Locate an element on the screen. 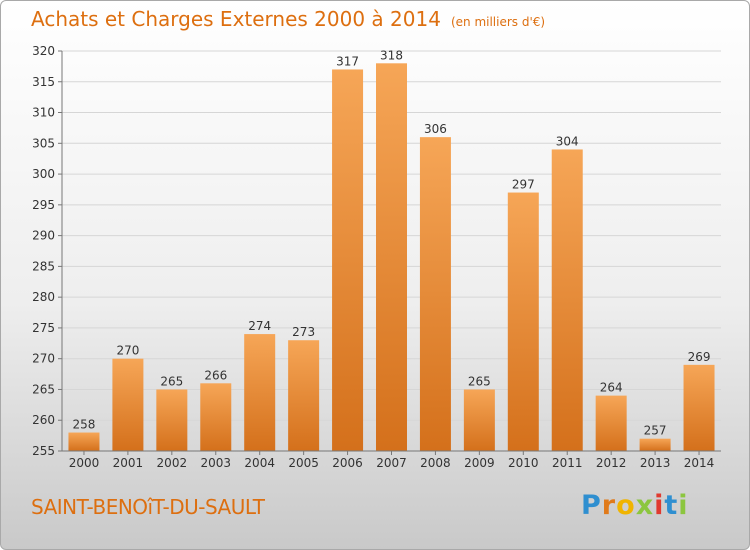 The image size is (750, 550). y-tick-label: 285 is located at coordinates (43, 266).